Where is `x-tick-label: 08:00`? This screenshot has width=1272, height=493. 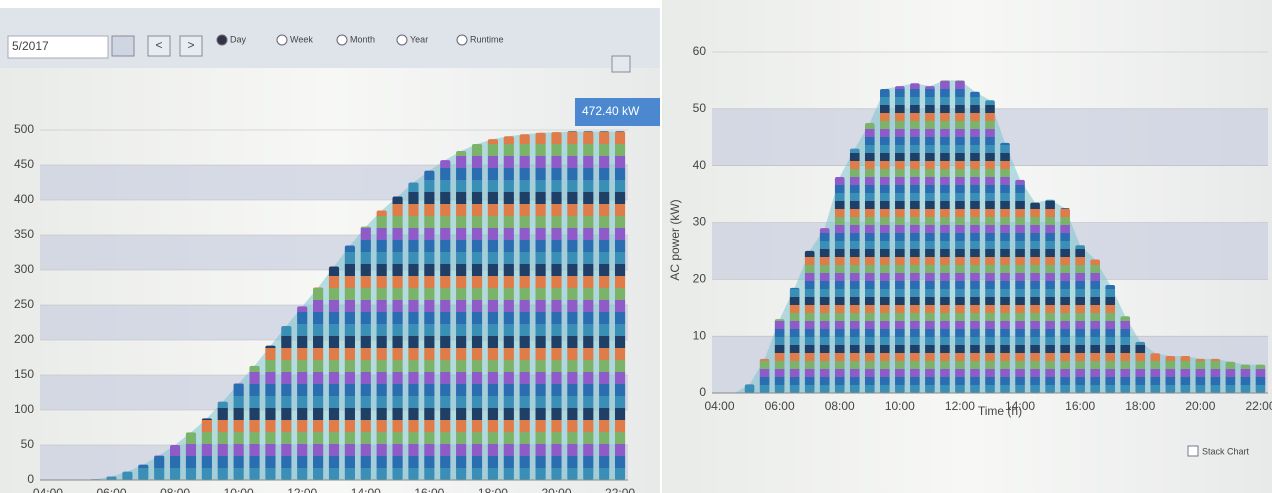 x-tick-label: 08:00 is located at coordinates (175, 489).